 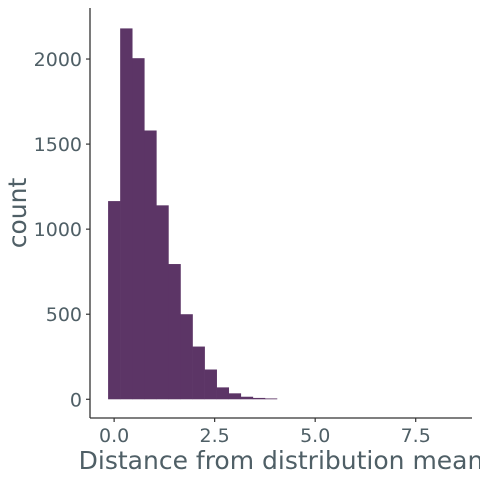 I want to click on y-tick-label: 0, so click(x=76, y=400).